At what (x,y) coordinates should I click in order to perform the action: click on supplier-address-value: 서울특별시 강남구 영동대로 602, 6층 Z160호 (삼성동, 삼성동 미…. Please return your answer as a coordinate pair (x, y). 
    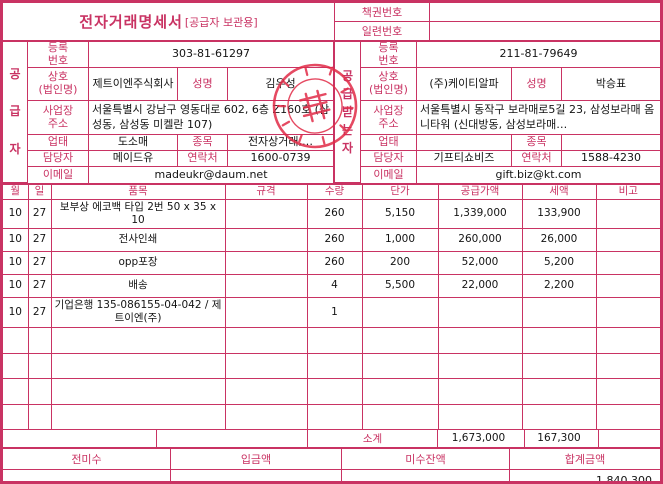
    Looking at the image, I should click on (211, 118).